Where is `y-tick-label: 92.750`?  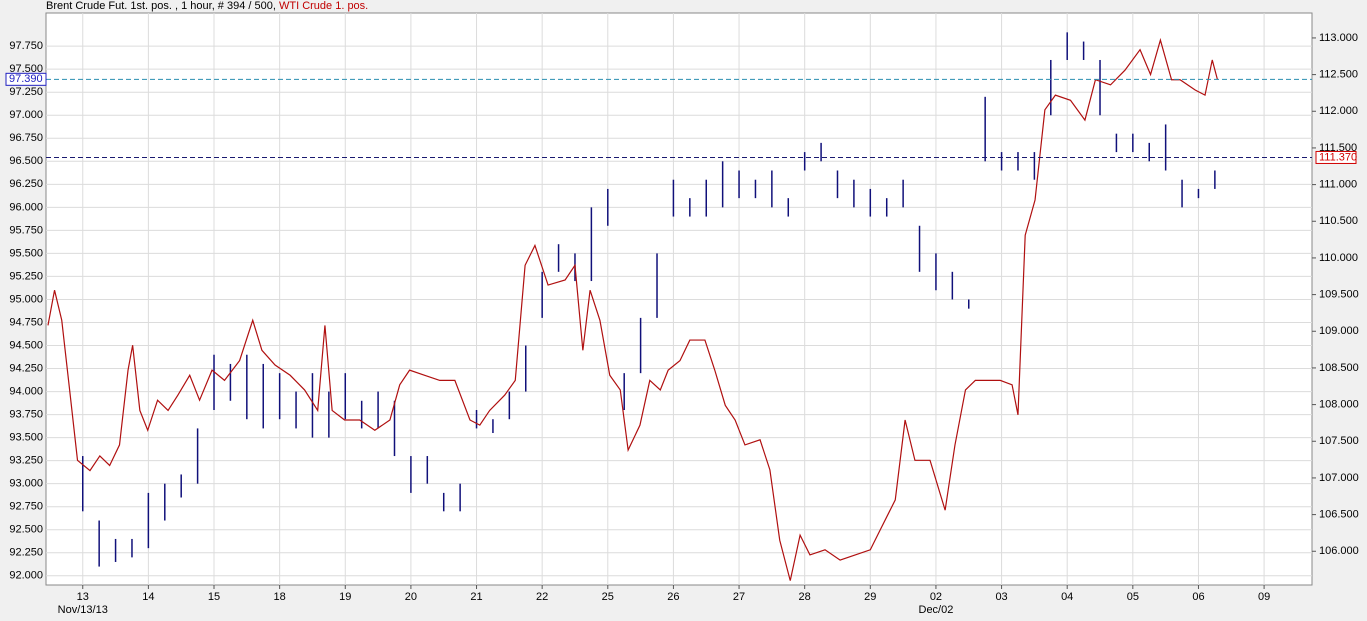 y-tick-label: 92.750 is located at coordinates (26, 507).